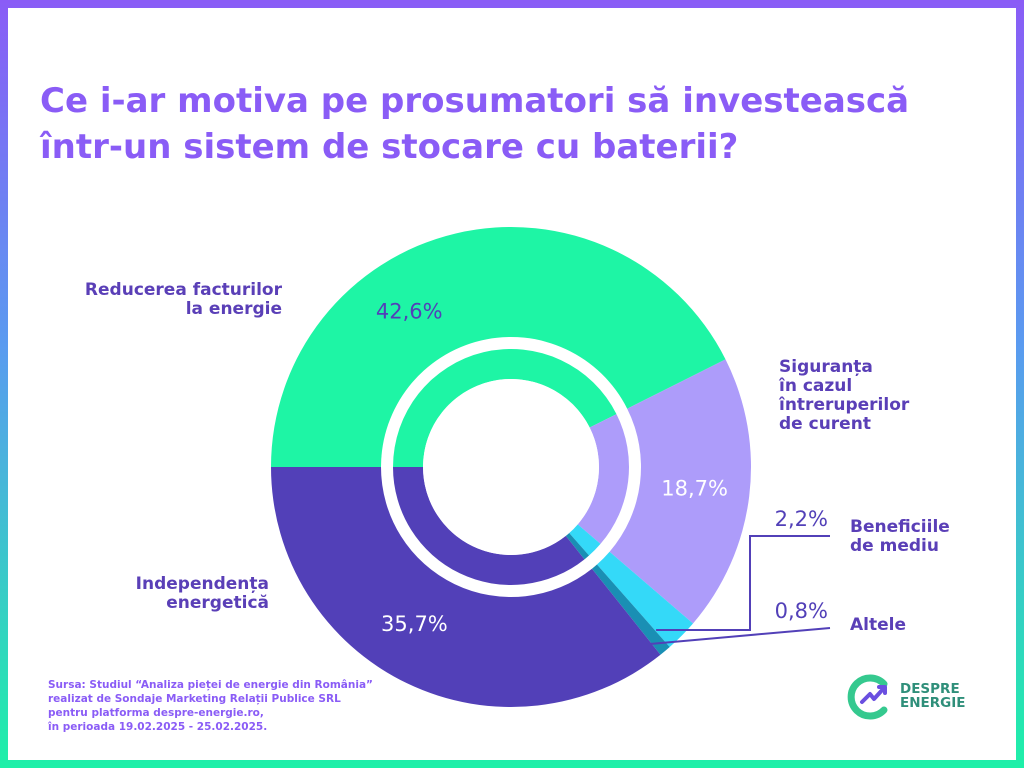  I want to click on source-line: în perioada 19.02.2025 - 25.02.2025., so click(158, 727).